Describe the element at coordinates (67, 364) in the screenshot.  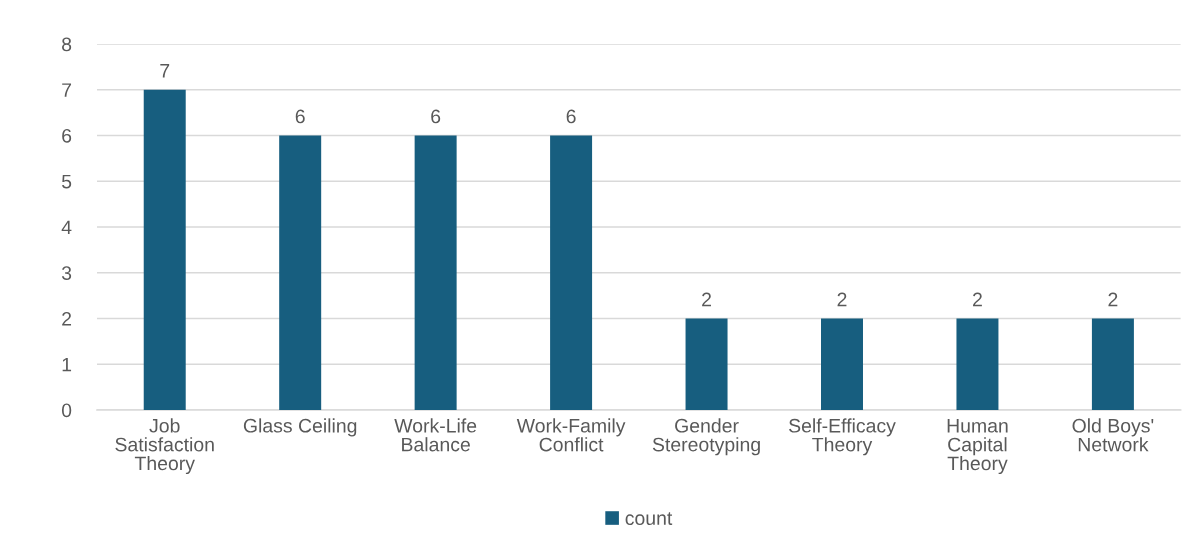
I see `y-tick-label: 1` at that location.